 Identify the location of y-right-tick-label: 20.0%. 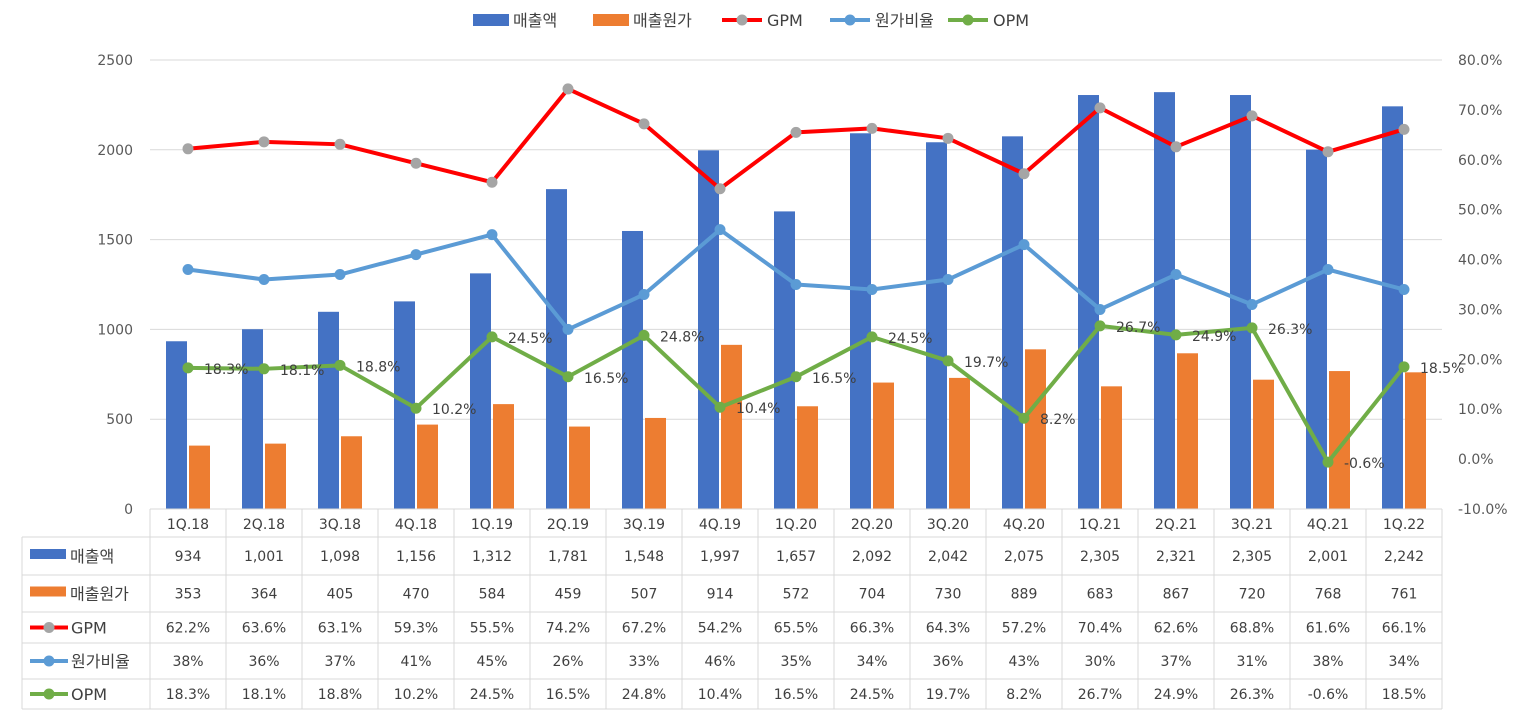
(1480, 360).